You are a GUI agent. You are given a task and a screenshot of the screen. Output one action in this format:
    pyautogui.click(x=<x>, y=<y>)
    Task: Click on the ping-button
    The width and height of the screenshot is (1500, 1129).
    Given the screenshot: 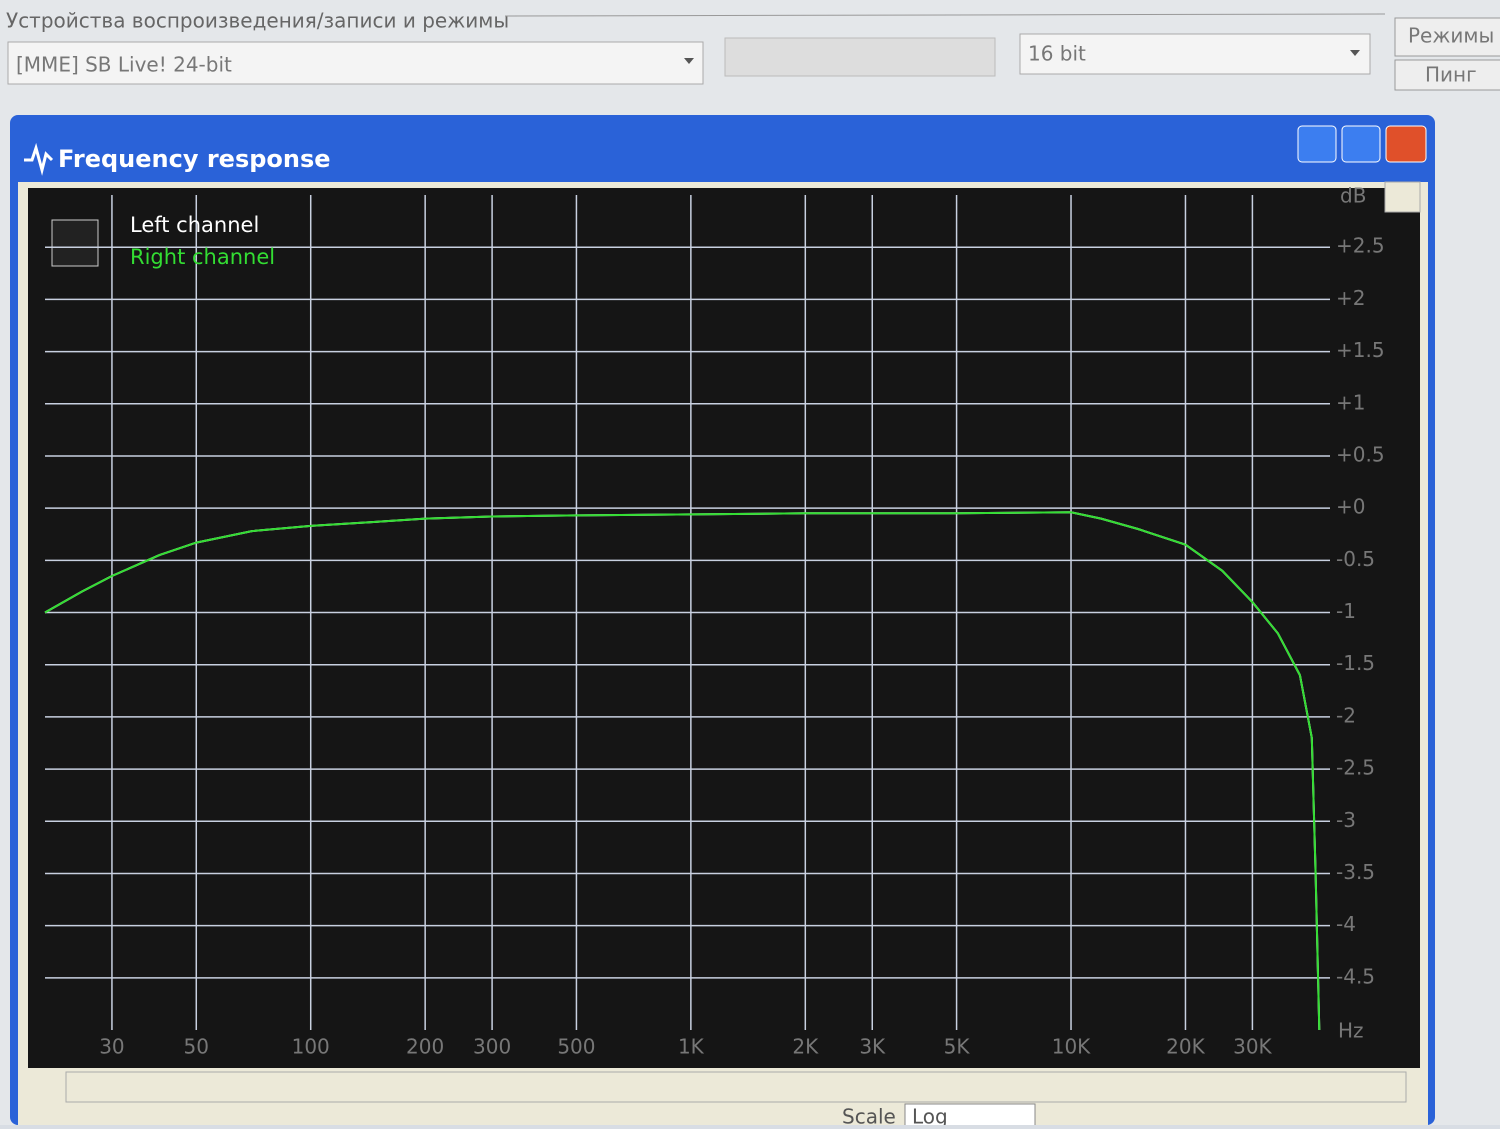 What is the action you would take?
    pyautogui.click(x=1447, y=75)
    